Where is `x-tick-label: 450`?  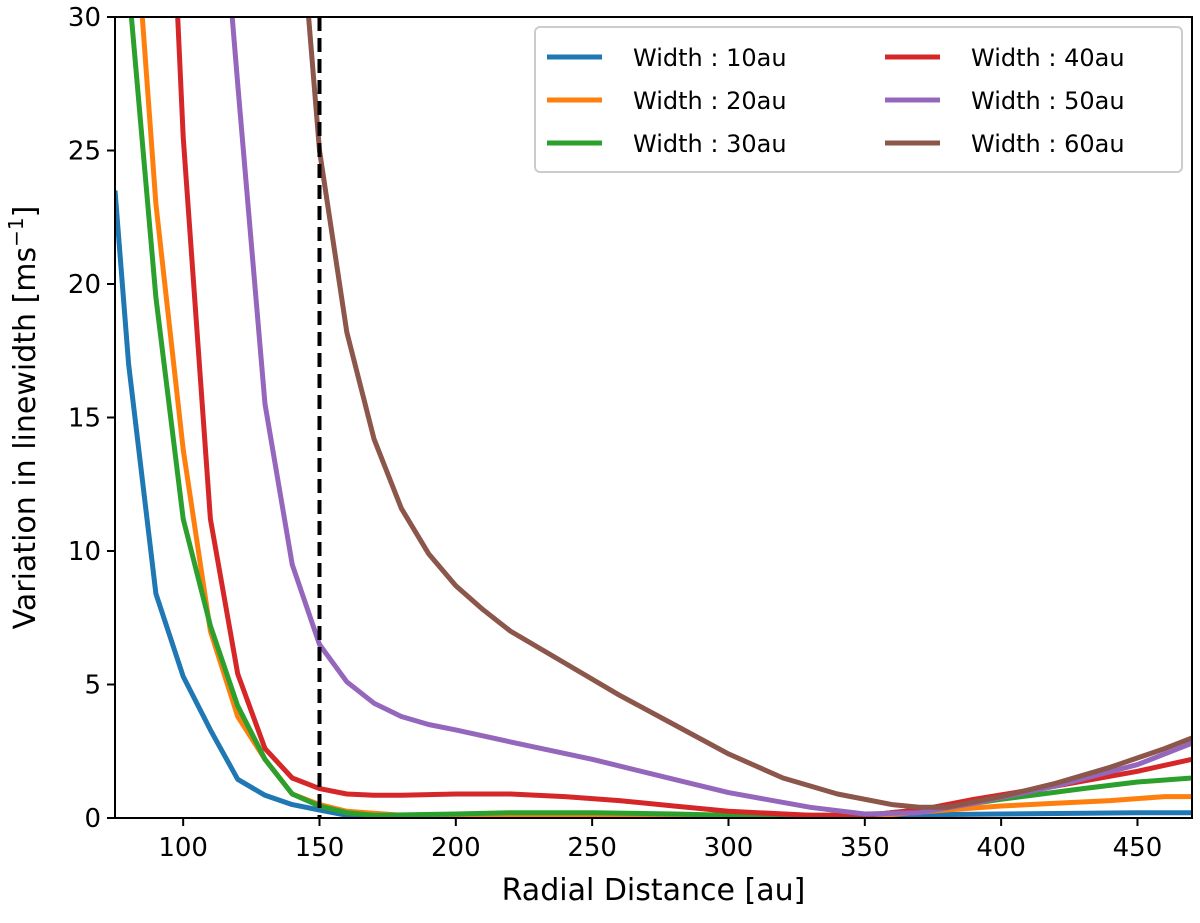 x-tick-label: 450 is located at coordinates (1138, 848).